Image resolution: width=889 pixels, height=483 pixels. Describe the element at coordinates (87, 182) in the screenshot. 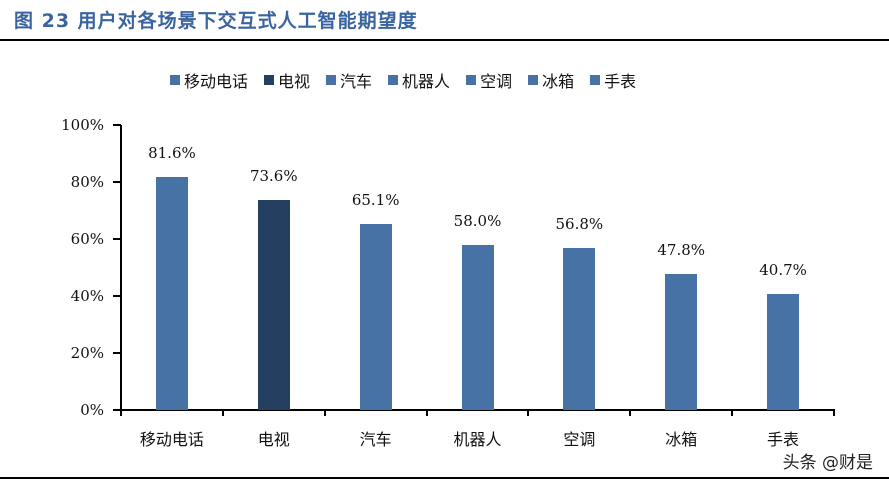

I see `y-tick-label: 80%` at that location.